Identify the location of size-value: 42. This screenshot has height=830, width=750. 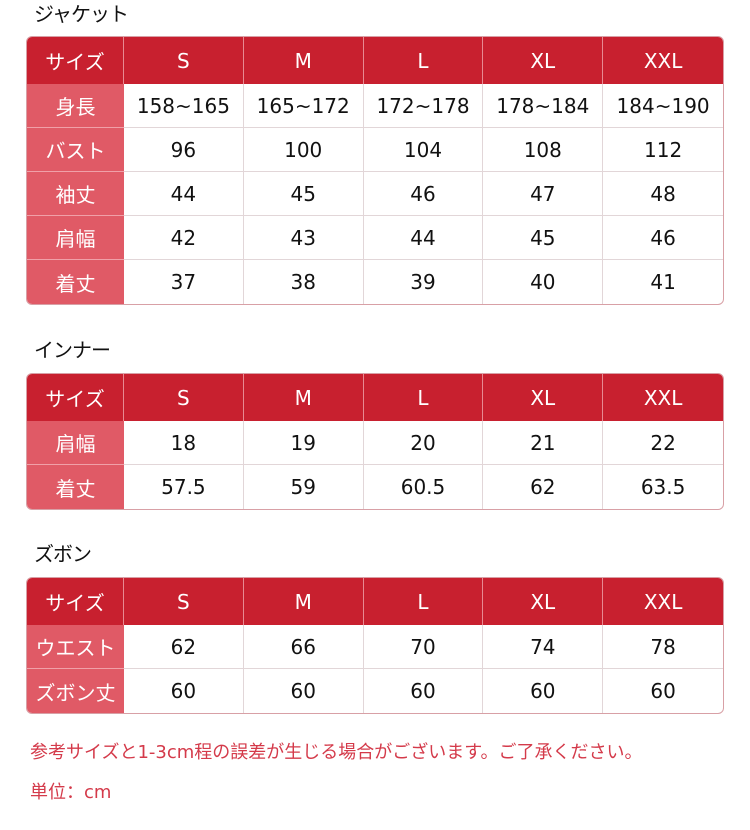
(184, 238).